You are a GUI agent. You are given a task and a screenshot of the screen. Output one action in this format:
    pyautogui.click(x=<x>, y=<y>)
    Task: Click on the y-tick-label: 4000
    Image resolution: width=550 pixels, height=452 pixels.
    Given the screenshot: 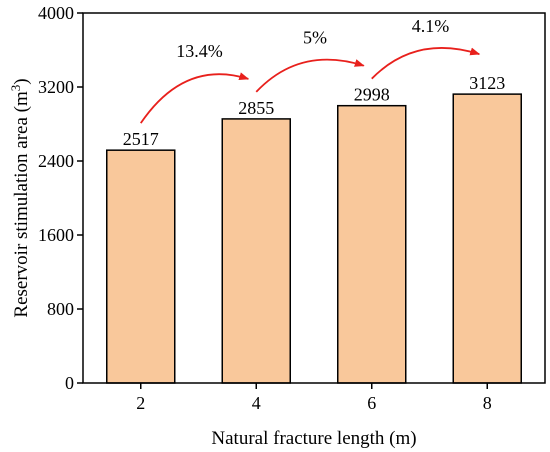 What is the action you would take?
    pyautogui.click(x=56, y=13)
    